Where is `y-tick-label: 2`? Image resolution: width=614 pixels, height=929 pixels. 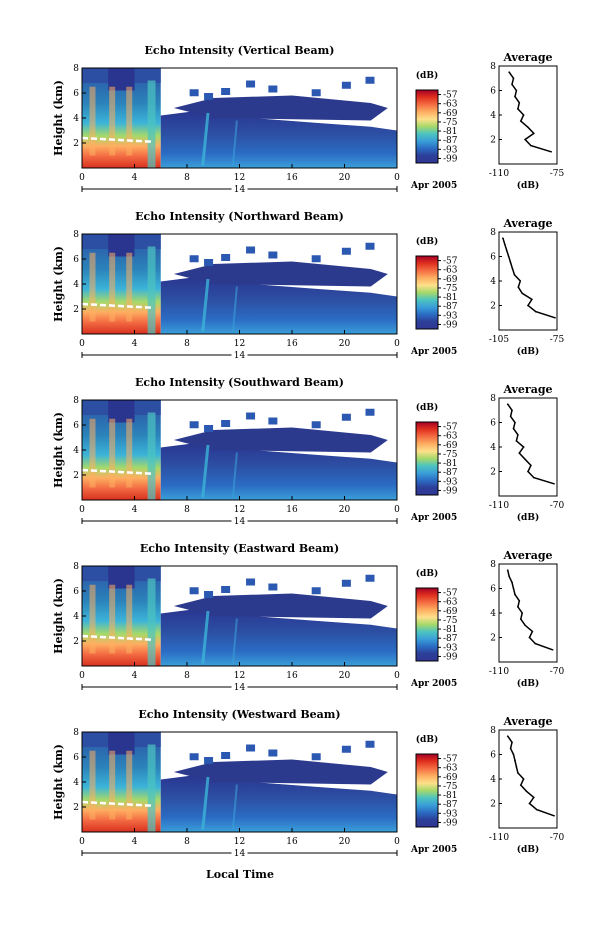 y-tick-label: 2 is located at coordinates (76, 808).